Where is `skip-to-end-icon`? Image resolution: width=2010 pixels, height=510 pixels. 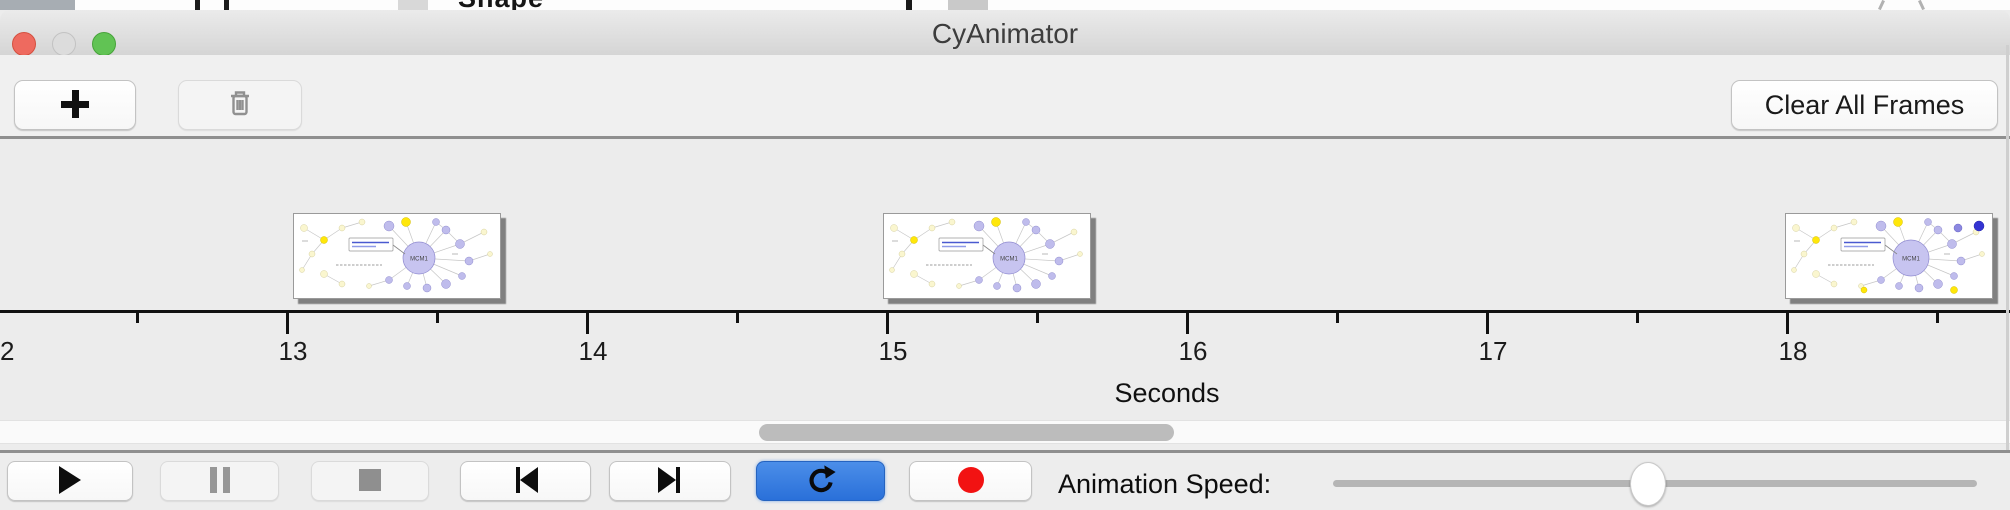 skip-to-end-icon is located at coordinates (670, 481).